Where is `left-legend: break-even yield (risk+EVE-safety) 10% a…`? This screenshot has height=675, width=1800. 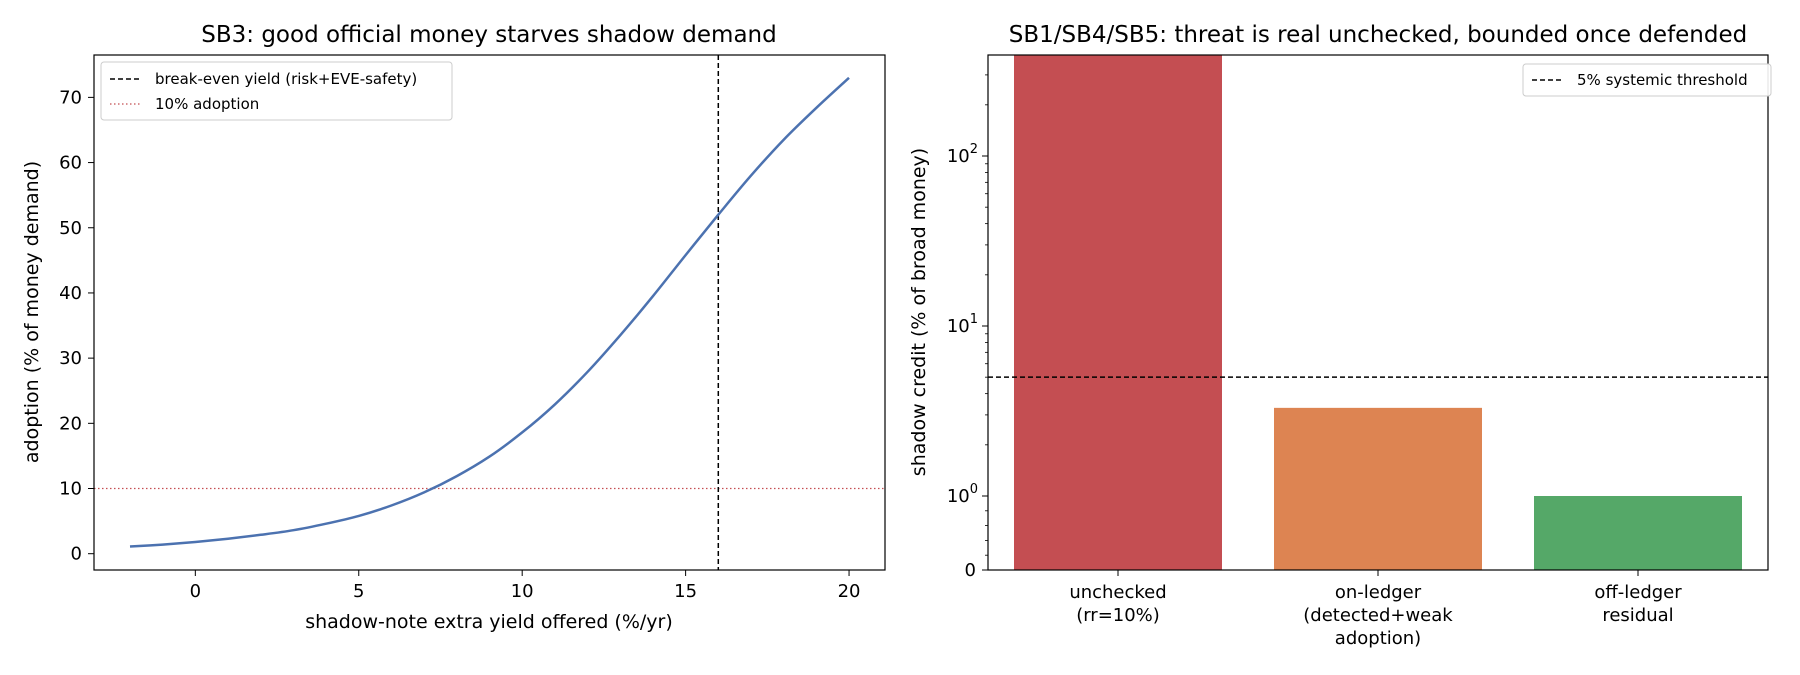
left-legend: break-even yield (risk+EVE-safety) 10% a… is located at coordinates (276, 91).